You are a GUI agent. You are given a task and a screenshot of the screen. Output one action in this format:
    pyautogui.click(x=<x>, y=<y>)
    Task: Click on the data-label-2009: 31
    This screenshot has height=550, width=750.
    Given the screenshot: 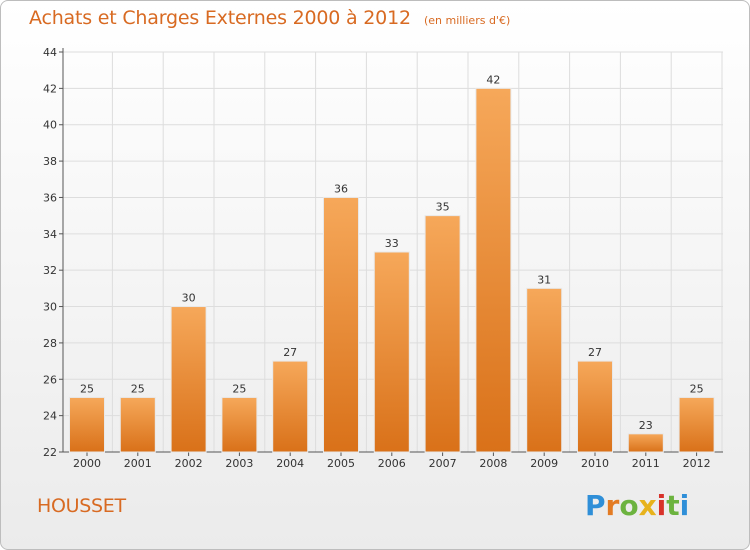 What is the action you would take?
    pyautogui.click(x=544, y=279)
    